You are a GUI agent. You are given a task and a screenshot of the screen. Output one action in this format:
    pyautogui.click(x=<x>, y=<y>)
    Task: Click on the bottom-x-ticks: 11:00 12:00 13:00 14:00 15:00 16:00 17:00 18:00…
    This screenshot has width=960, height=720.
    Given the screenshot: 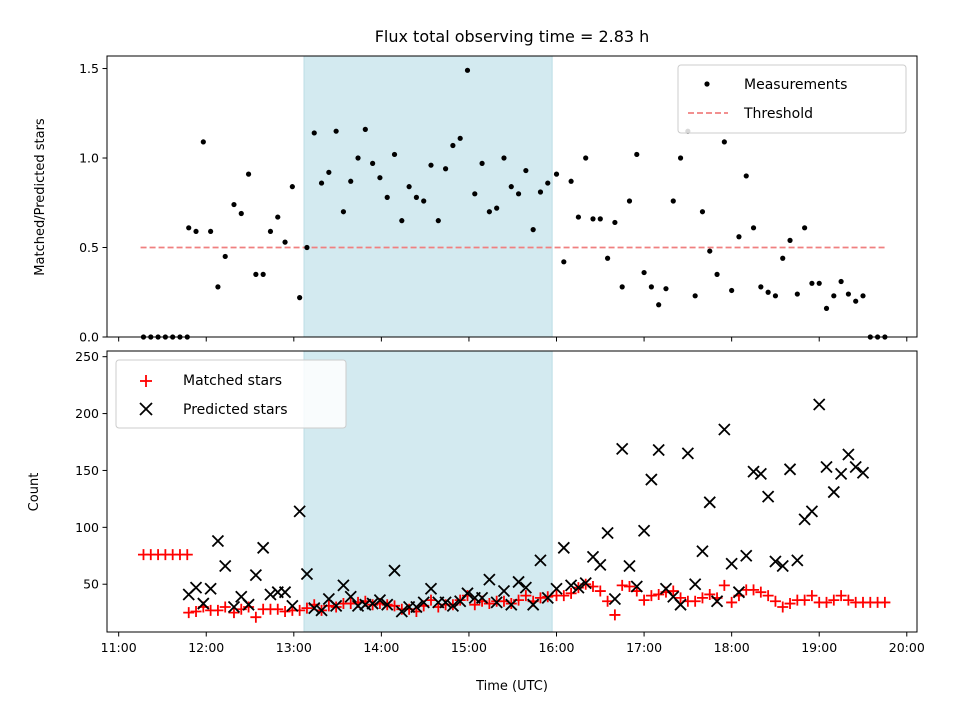 What is the action you would take?
    pyautogui.click(x=513, y=643)
    